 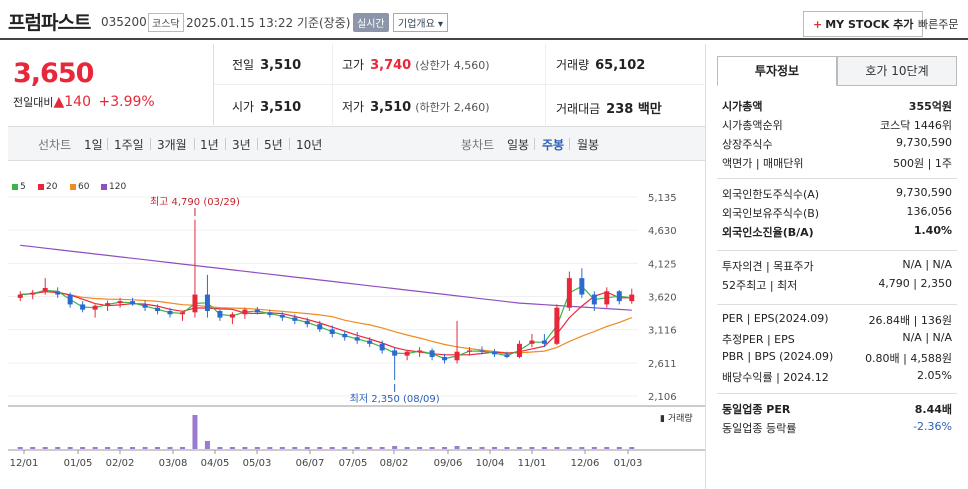 What do you see at coordinates (326, 277) in the screenshot?
I see `ma120-line` at bounding box center [326, 277].